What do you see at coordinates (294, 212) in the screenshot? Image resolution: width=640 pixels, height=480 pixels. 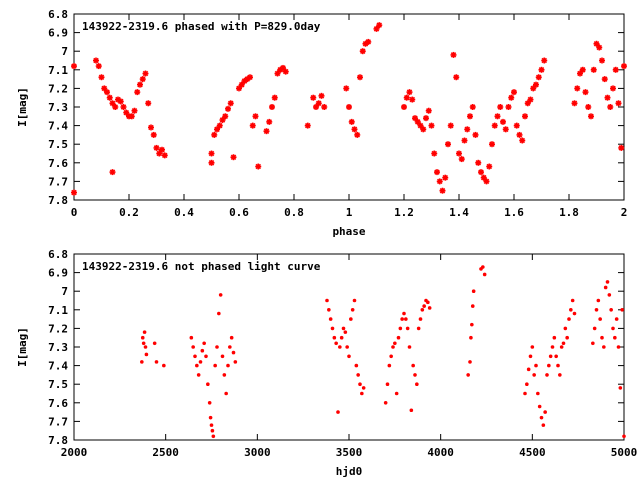 I see `x-tick-label: 0.8` at bounding box center [294, 212].